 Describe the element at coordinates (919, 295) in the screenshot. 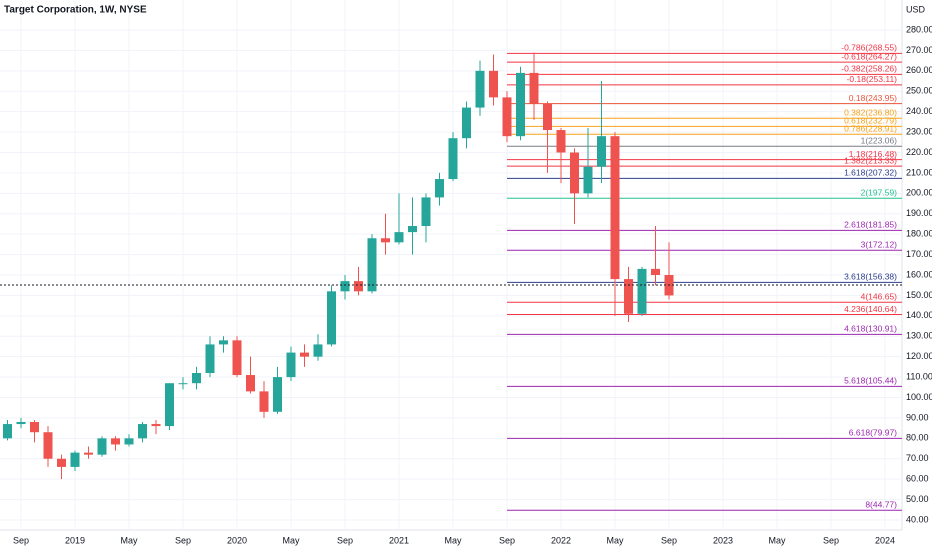

I see `y-tick-label: 150.00` at that location.